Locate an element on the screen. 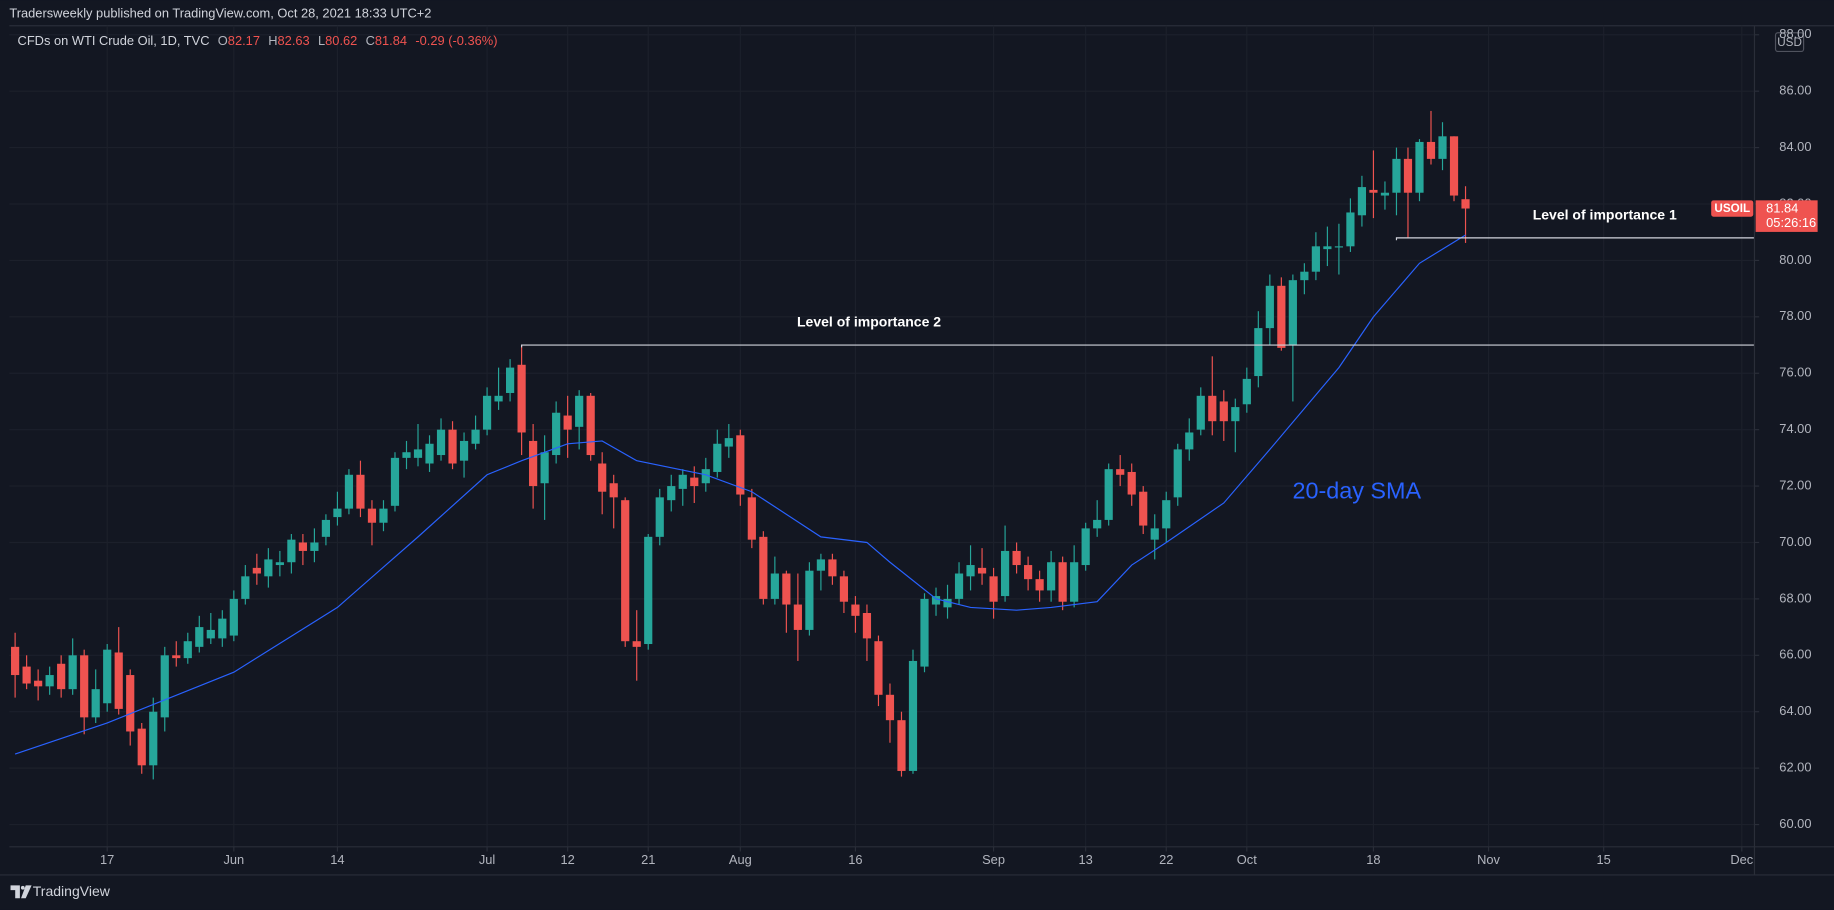 The height and width of the screenshot is (910, 1834). currency-box is located at coordinates (1789, 42).